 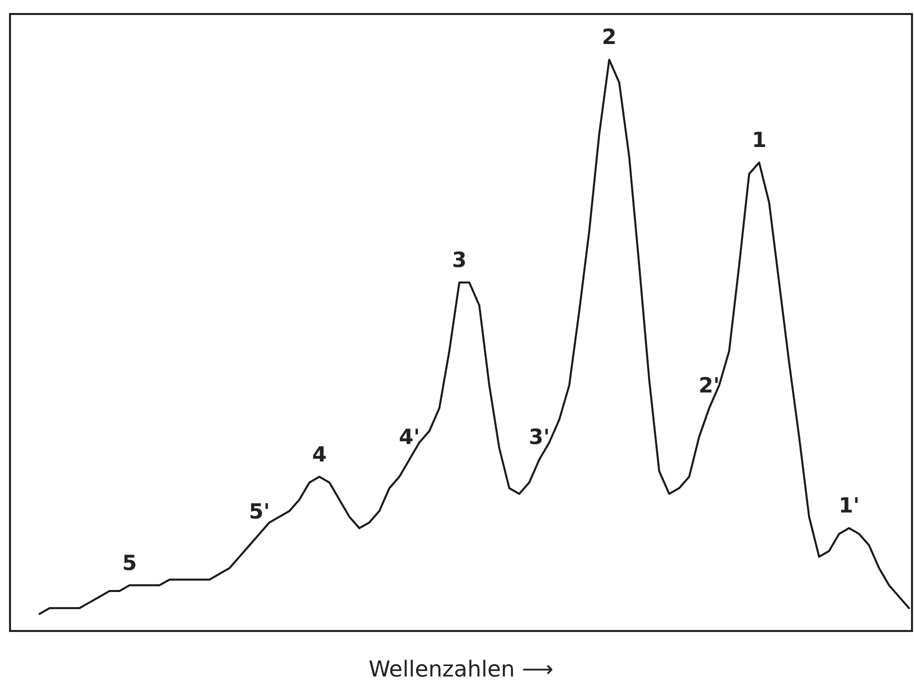 I want to click on annotation: 3', so click(x=539, y=437).